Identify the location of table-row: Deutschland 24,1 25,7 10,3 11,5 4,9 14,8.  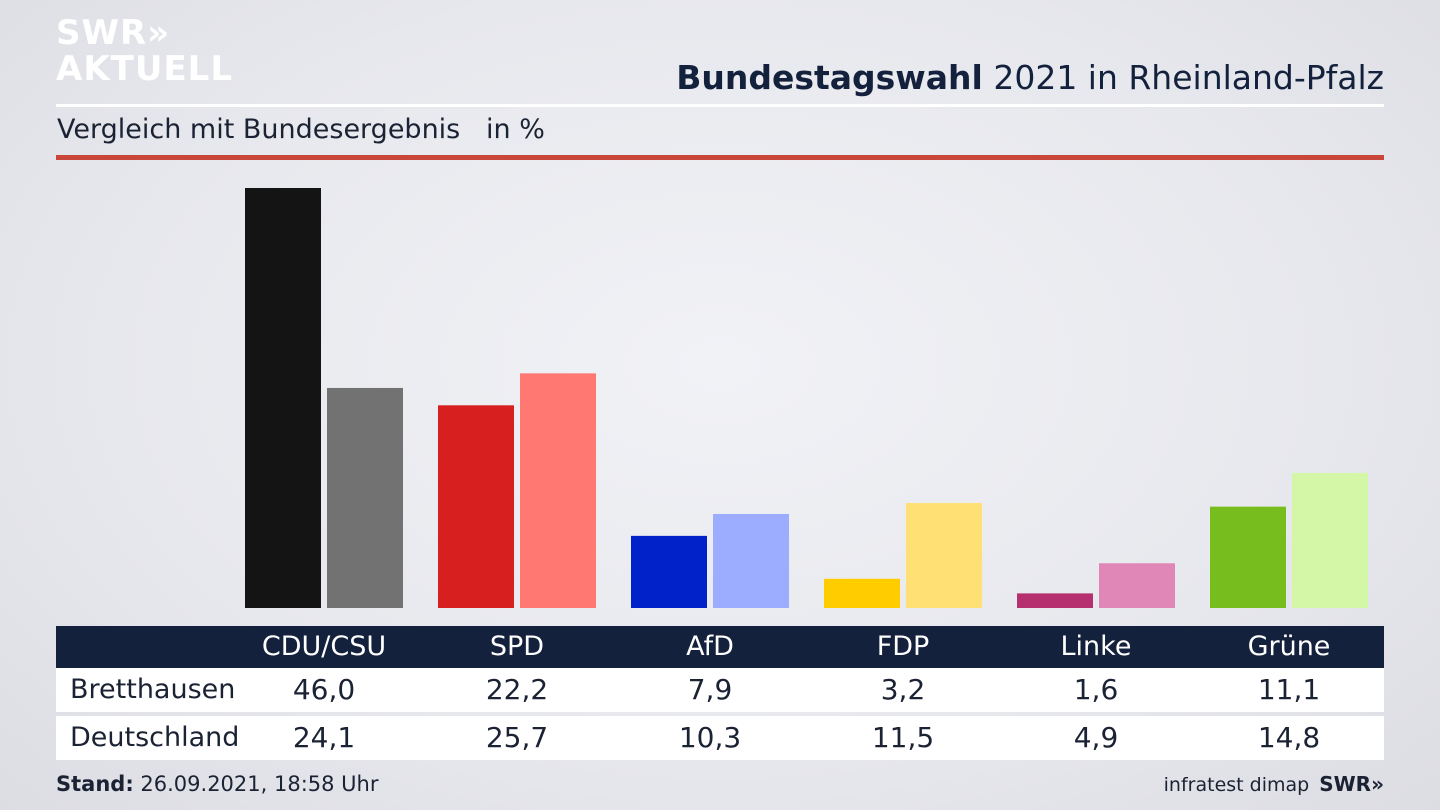
(720, 738).